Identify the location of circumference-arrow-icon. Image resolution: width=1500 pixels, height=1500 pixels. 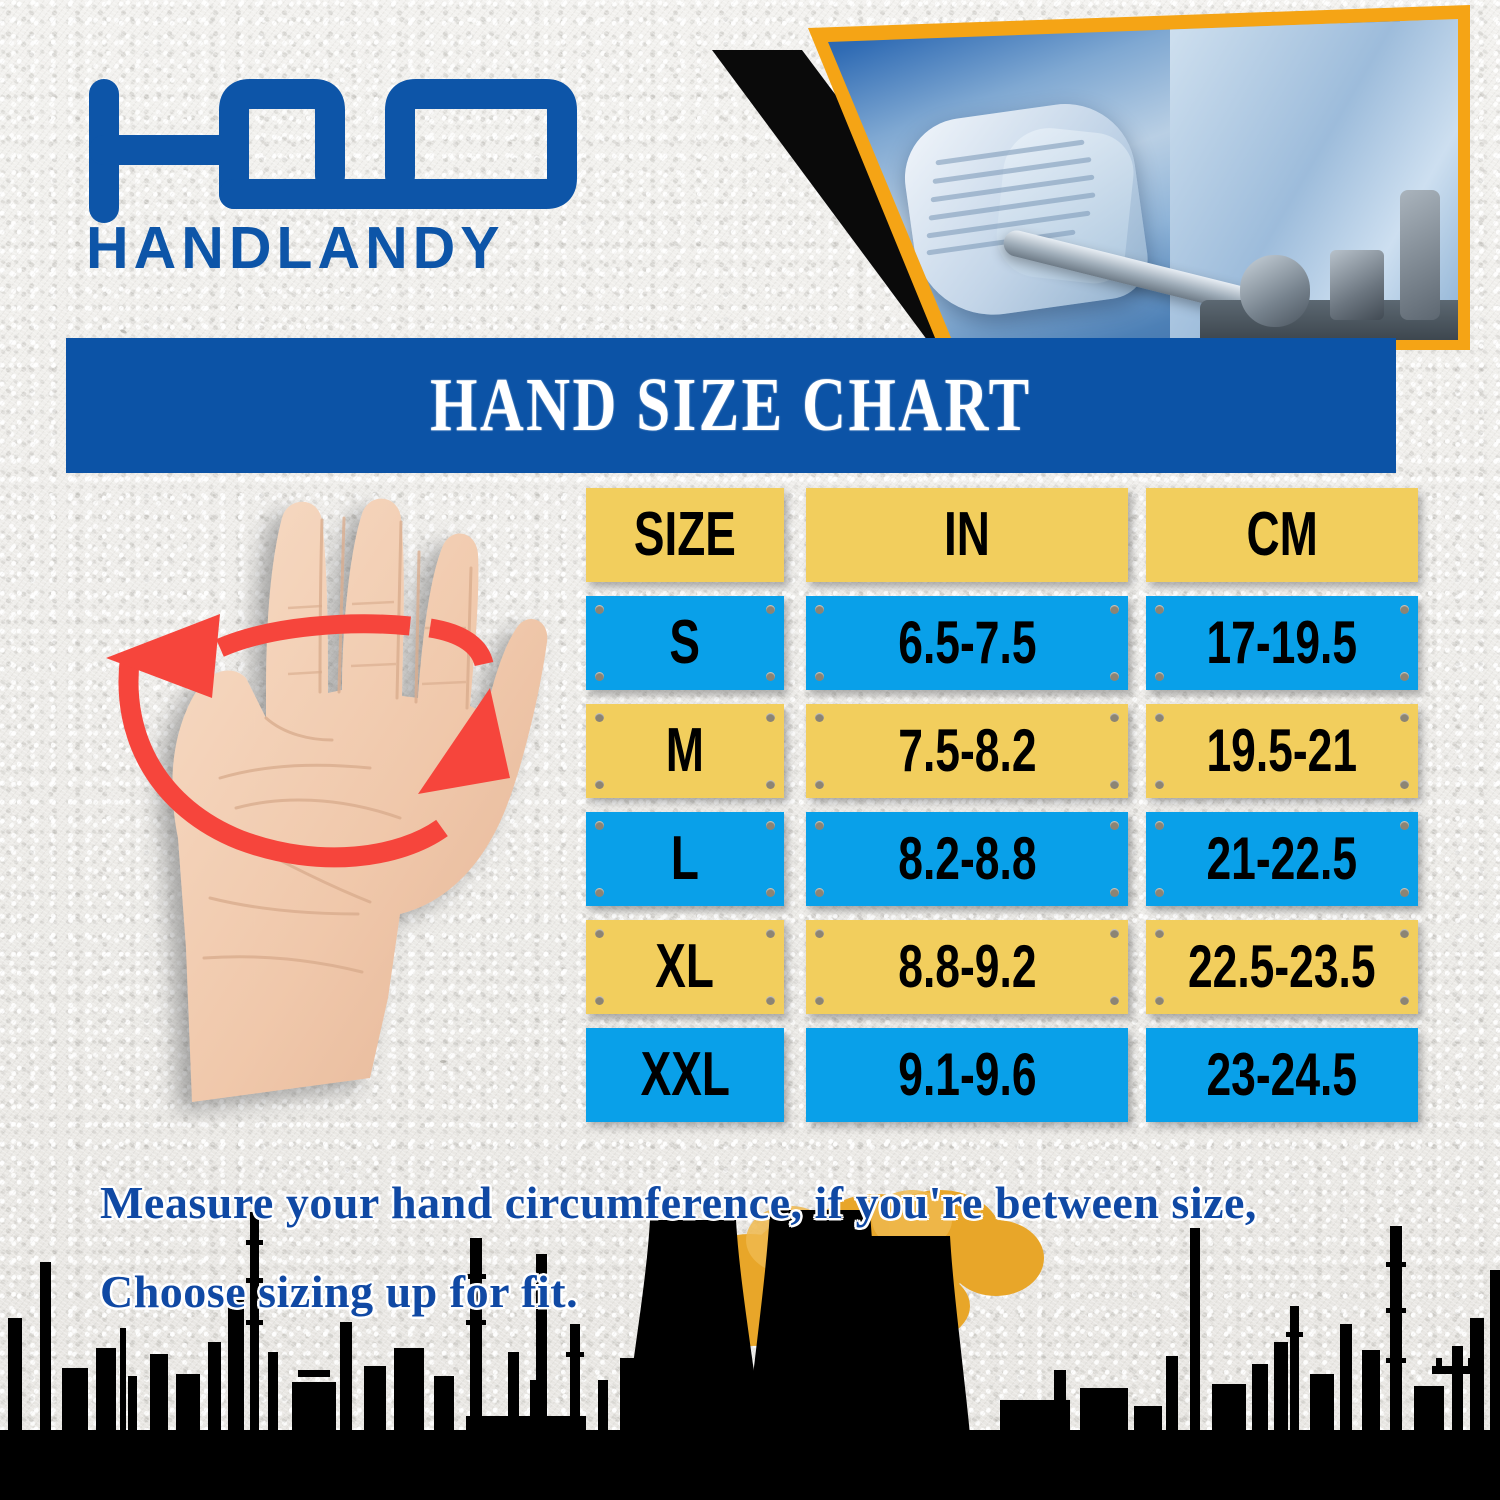
(308, 741).